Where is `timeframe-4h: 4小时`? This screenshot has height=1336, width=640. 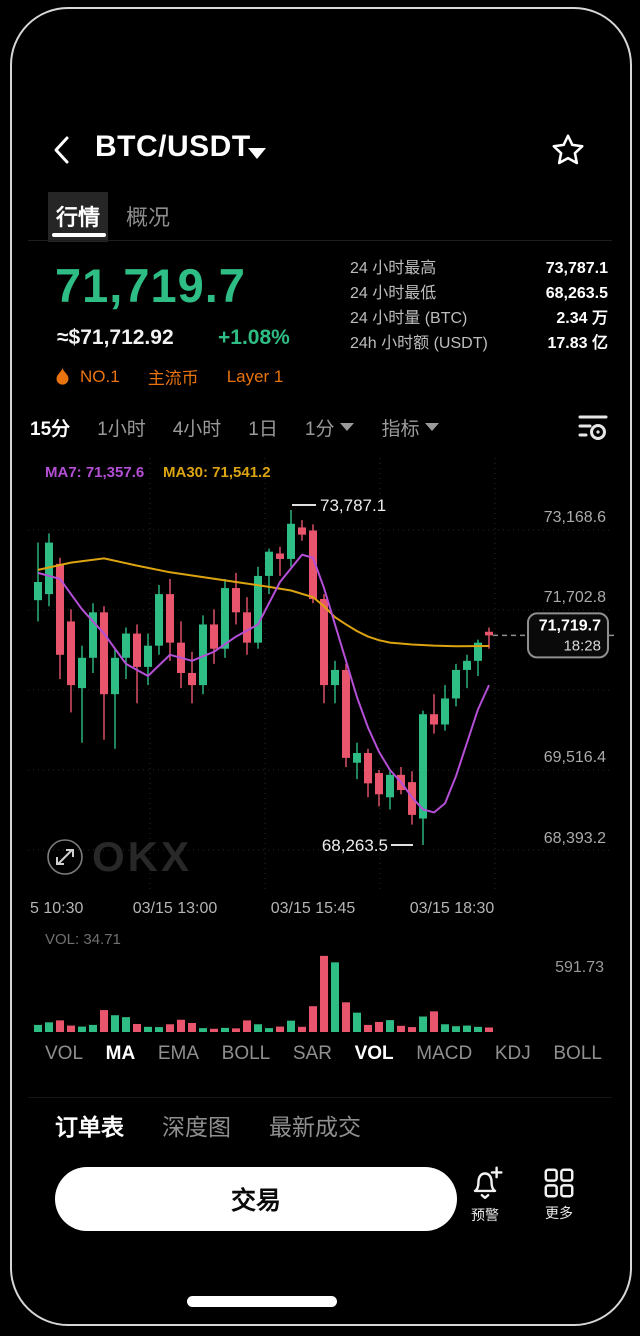 timeframe-4h: 4小时 is located at coordinates (197, 429).